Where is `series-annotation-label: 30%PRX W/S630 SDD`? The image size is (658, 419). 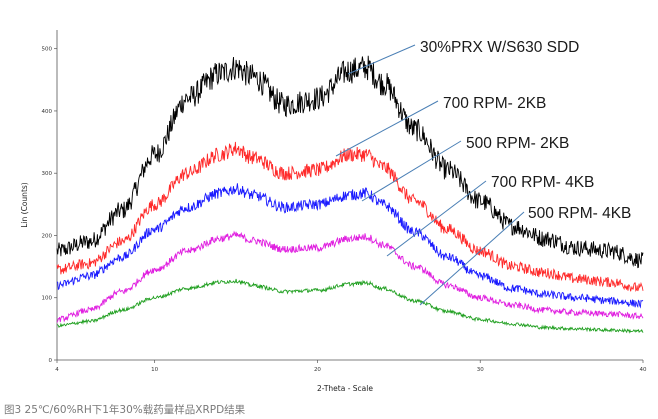
series-annotation-label: 30%PRX W/S630 SDD is located at coordinates (499, 47).